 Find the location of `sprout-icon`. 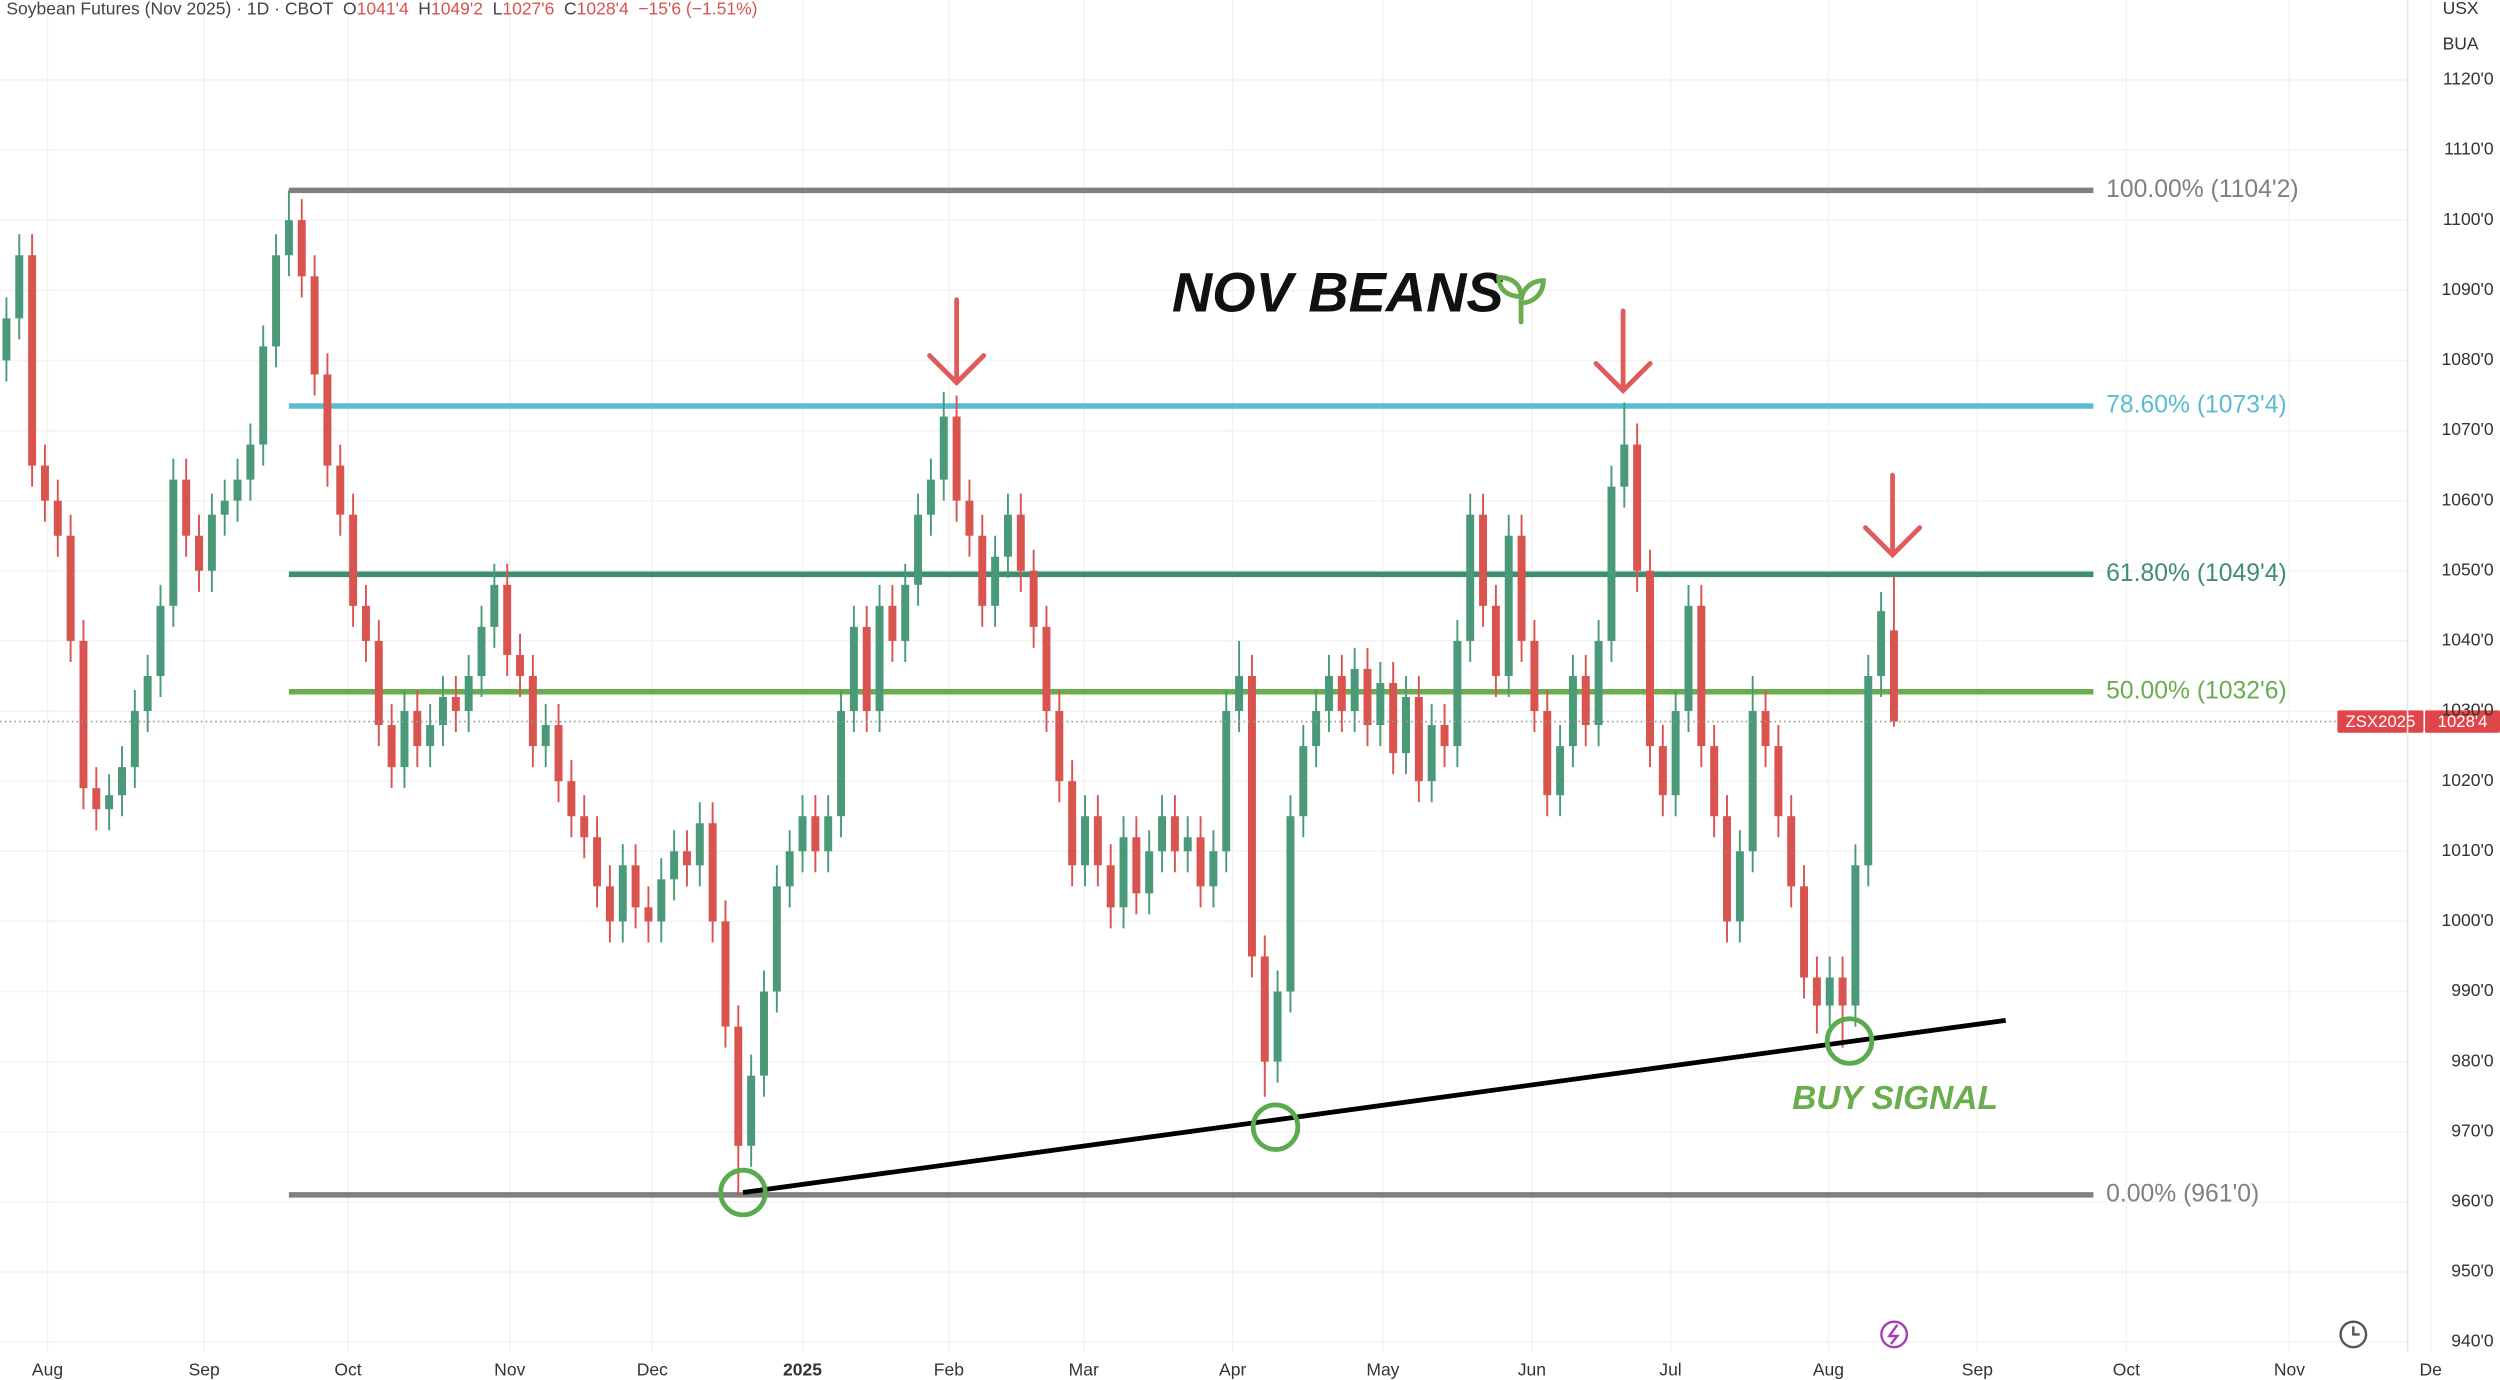

sprout-icon is located at coordinates (1521, 300).